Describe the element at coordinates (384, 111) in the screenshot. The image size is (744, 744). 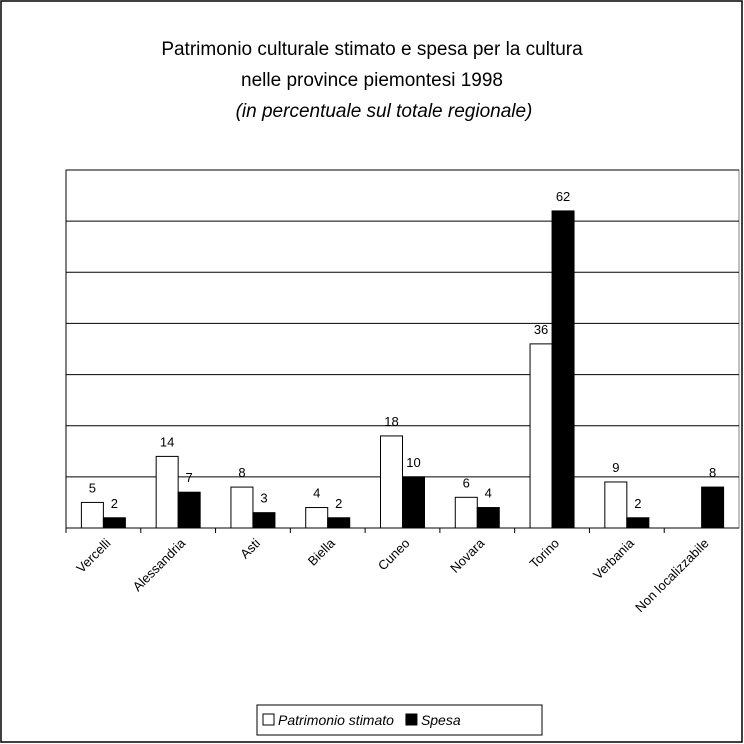
I see `chart-subtitle: (in percentuale sul totale regionale)` at that location.